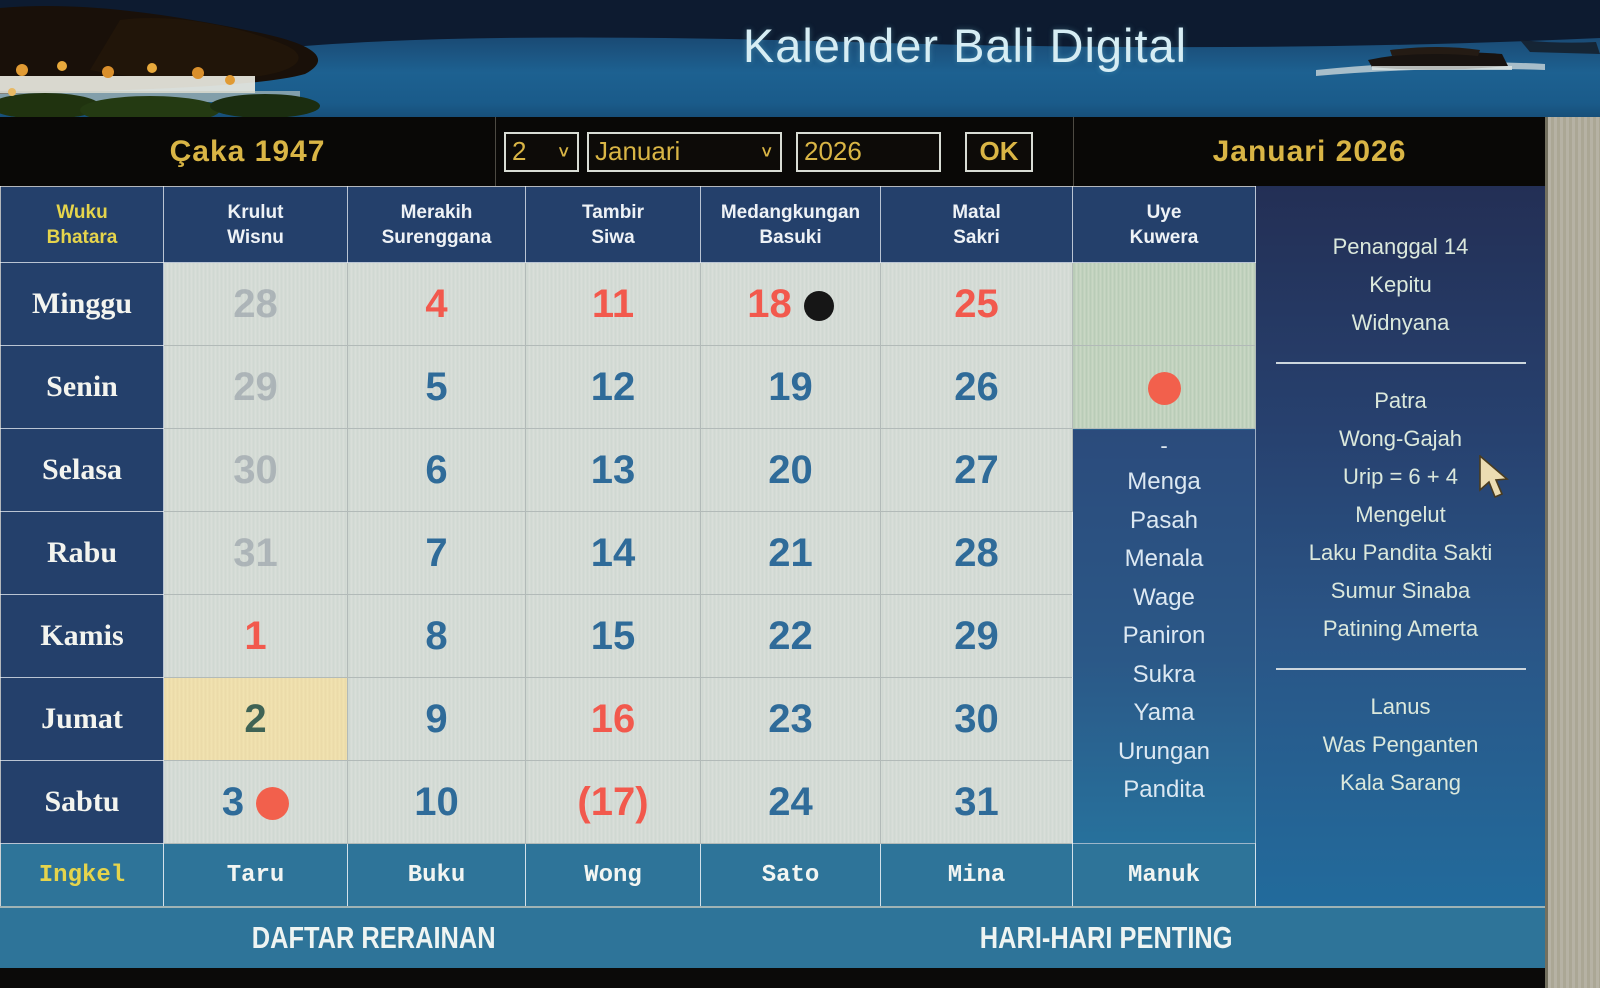 This screenshot has width=1600, height=988. Describe the element at coordinates (82, 875) in the screenshot. I see `ingkel-label: Ingkel` at that location.